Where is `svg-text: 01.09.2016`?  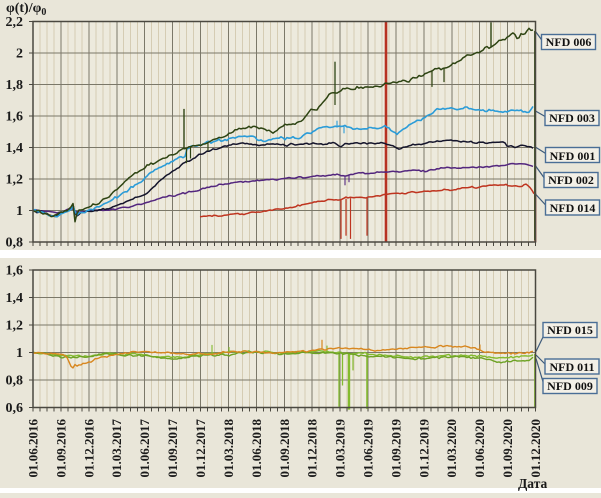
svg-text: 01.09.2016 is located at coordinates (60, 448).